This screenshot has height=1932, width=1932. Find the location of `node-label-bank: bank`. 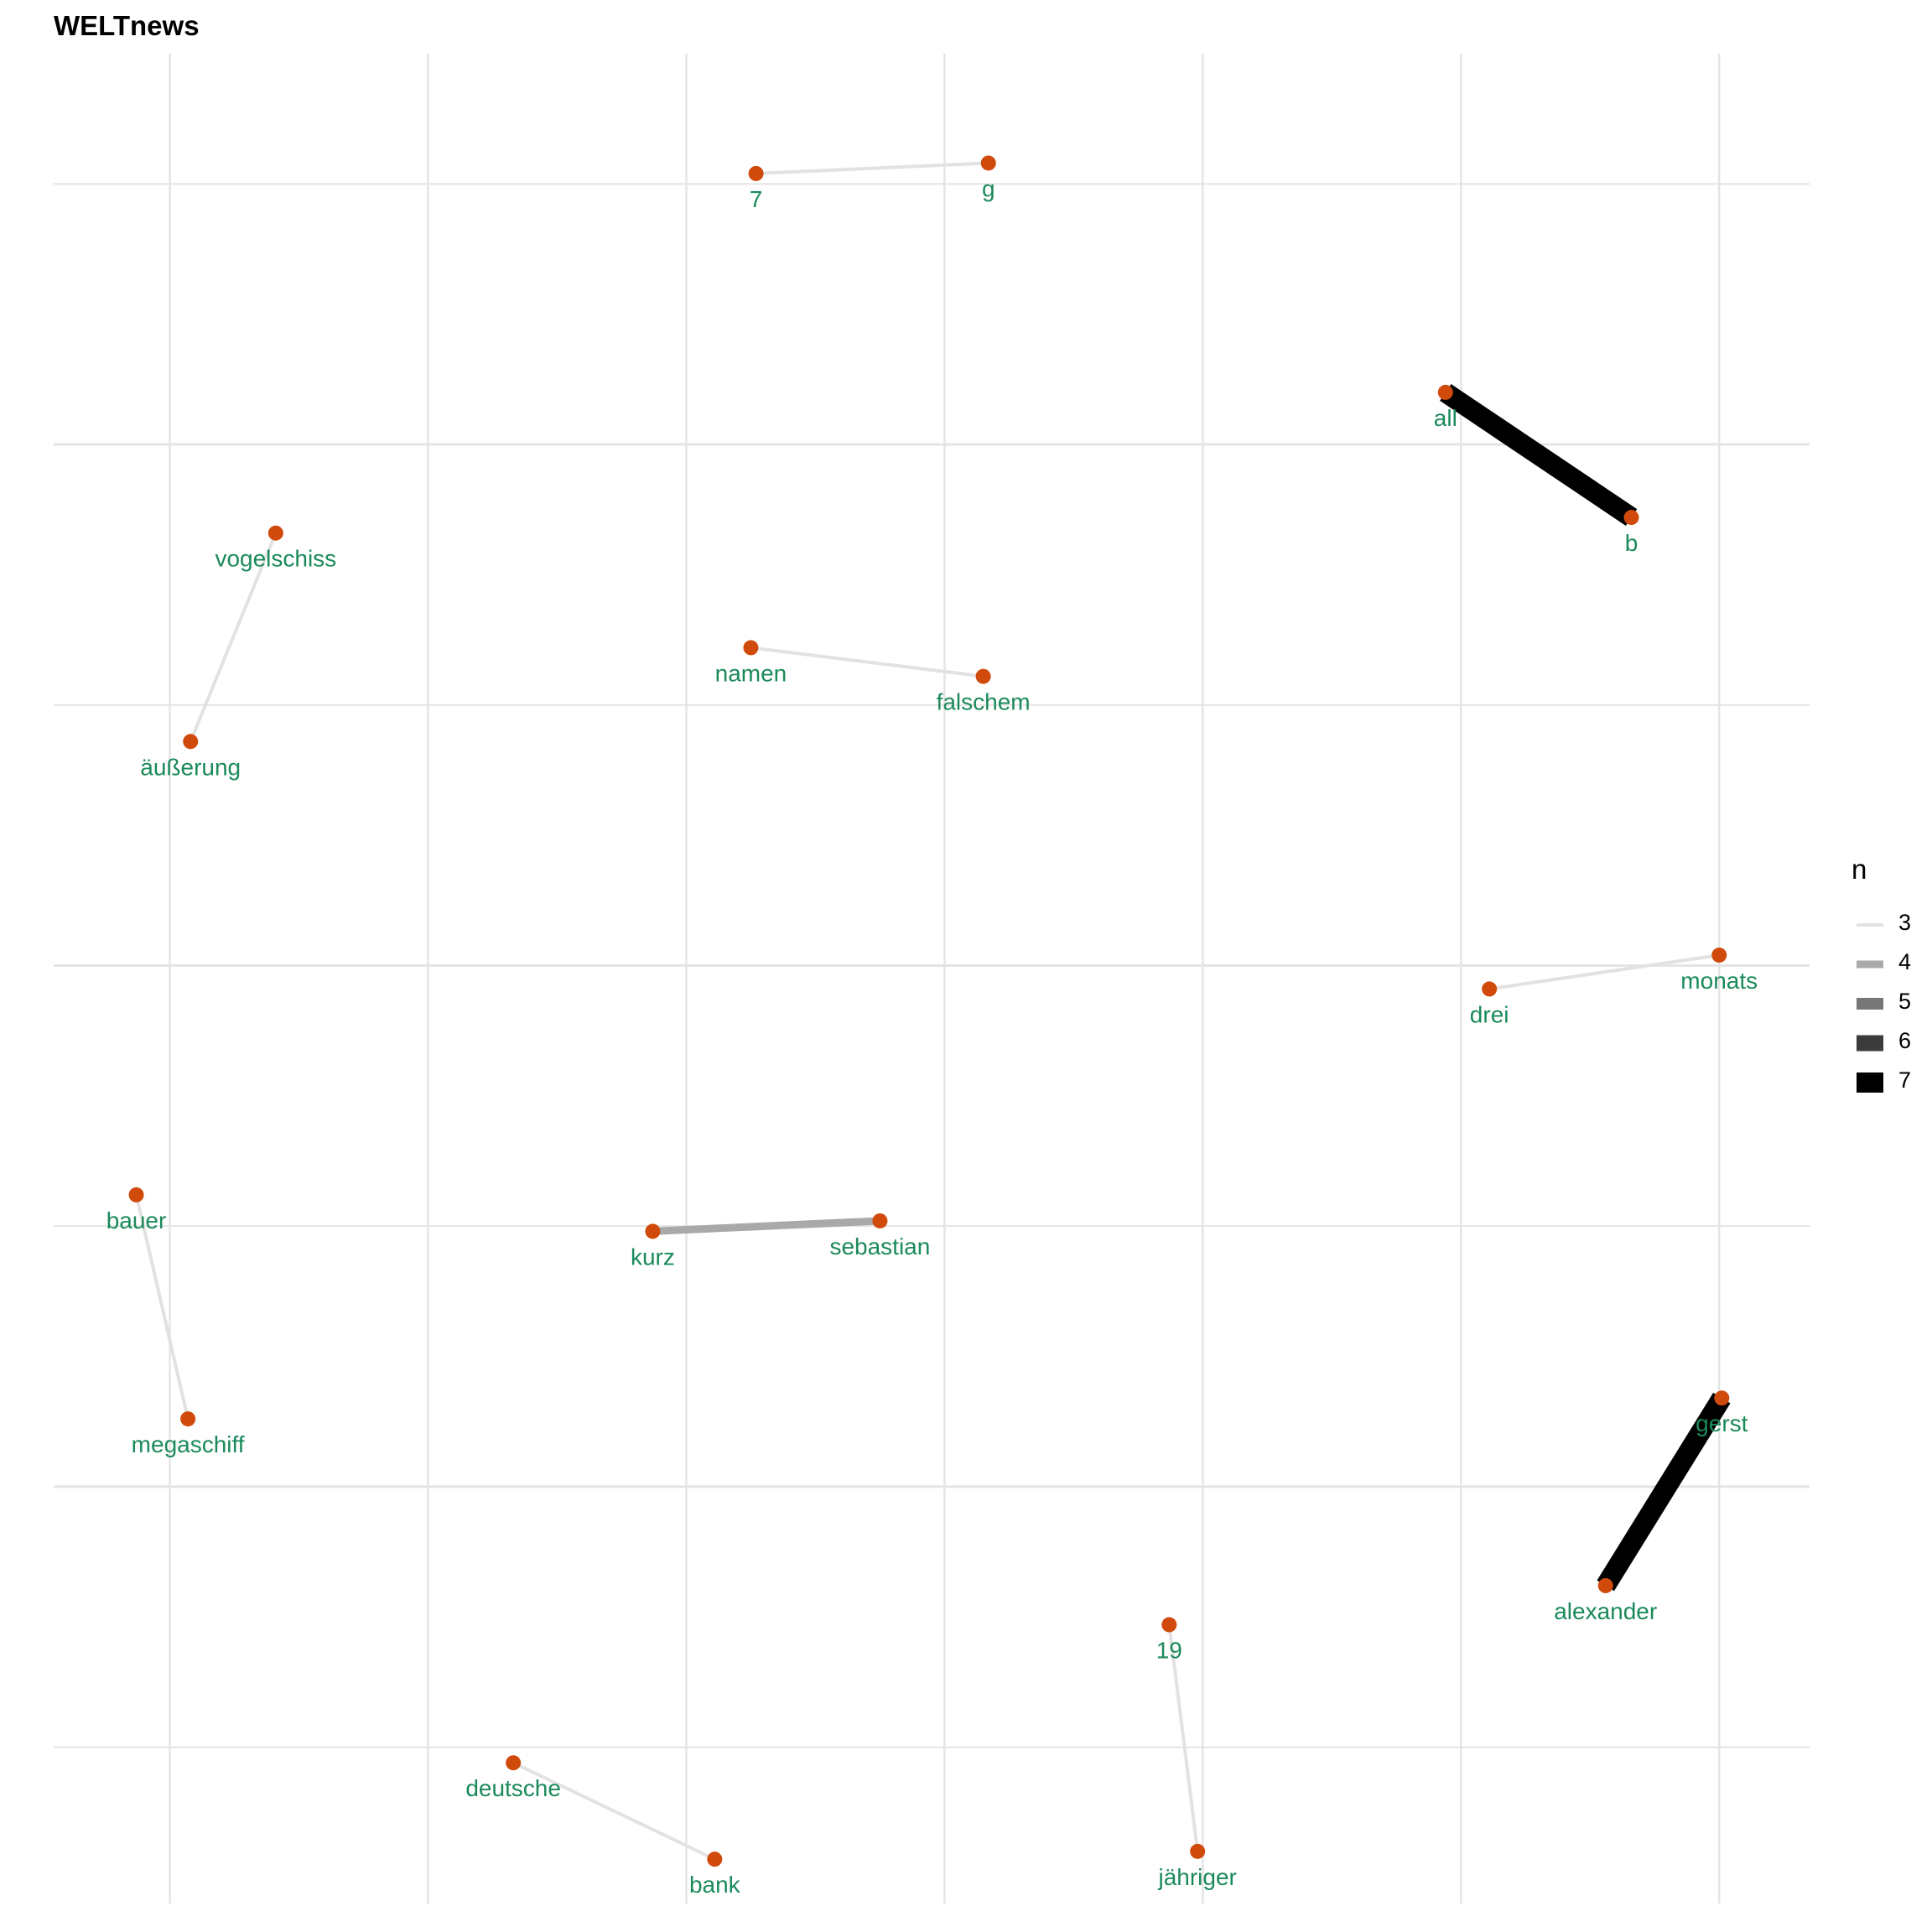

node-label-bank: bank is located at coordinates (715, 1885).